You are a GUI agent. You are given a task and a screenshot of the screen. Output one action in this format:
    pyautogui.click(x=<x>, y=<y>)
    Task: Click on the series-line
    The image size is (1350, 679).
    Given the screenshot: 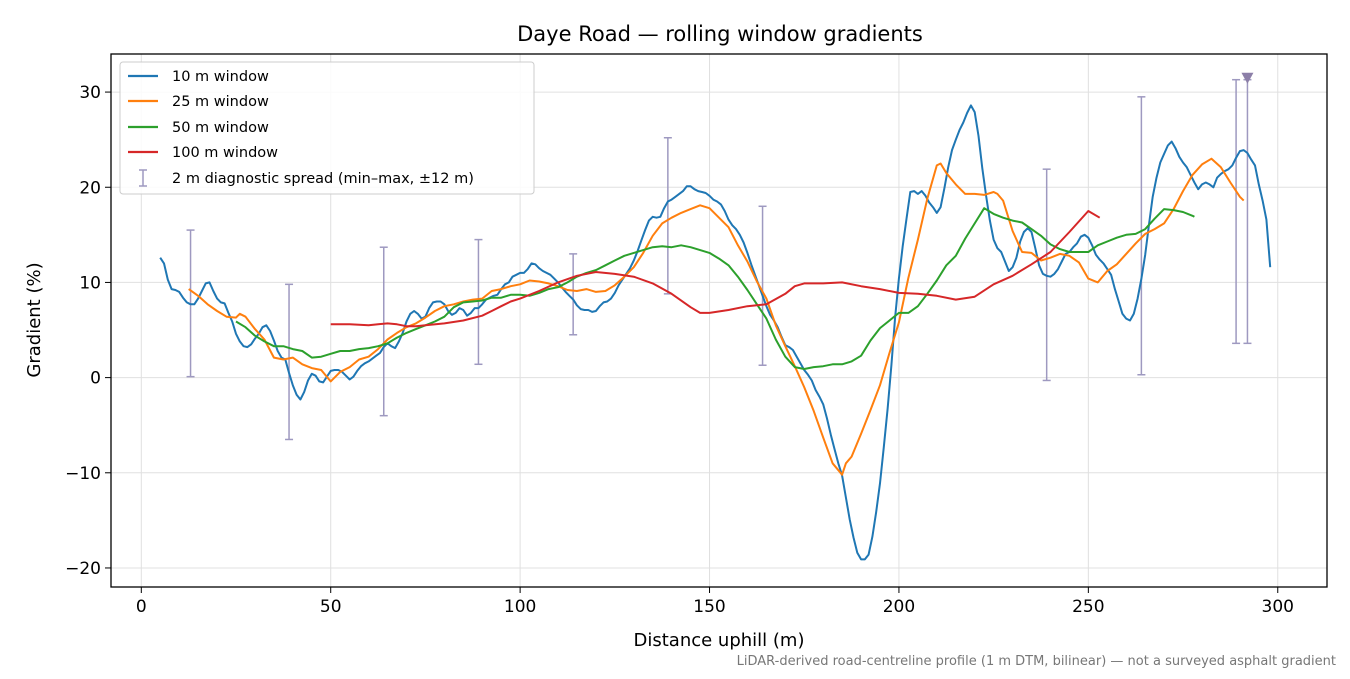 What is the action you would take?
    pyautogui.click(x=715, y=269)
    